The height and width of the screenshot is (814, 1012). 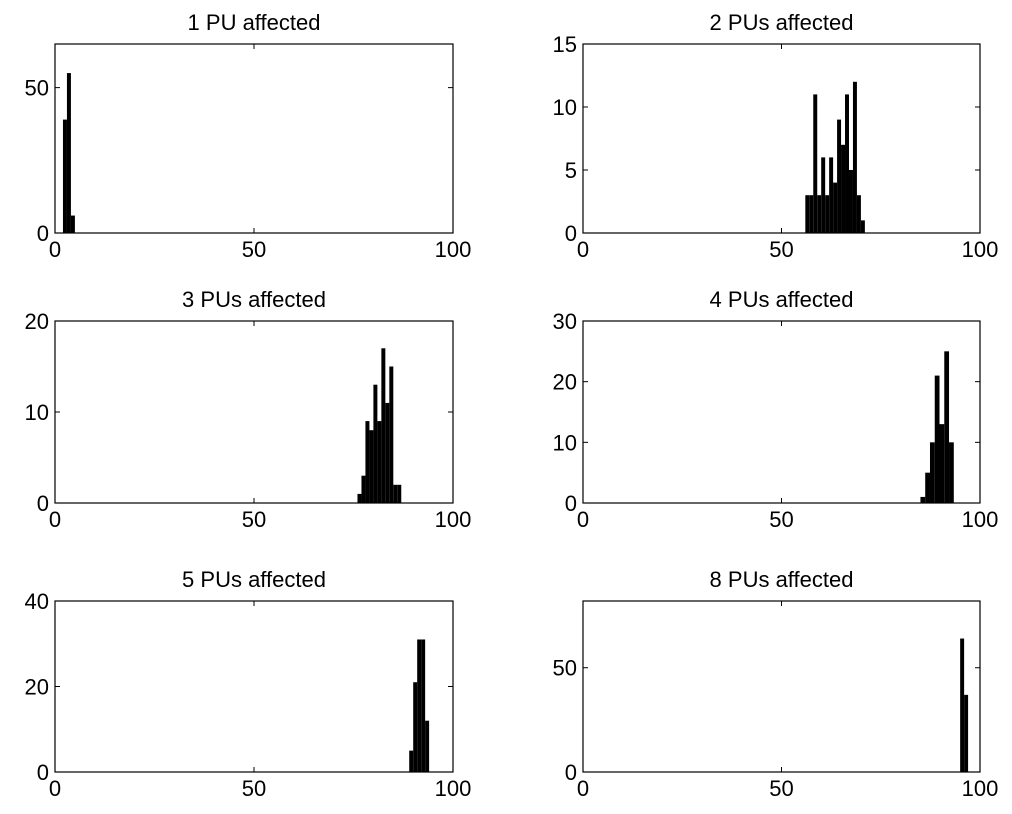 I want to click on y-tick-label: 5, so click(x=571, y=170).